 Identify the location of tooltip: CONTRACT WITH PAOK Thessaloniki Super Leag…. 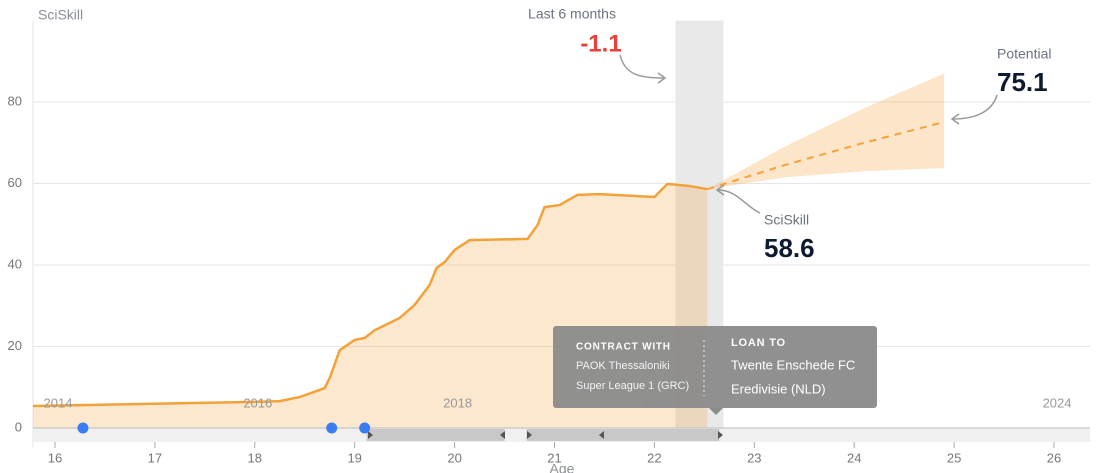
(715, 370).